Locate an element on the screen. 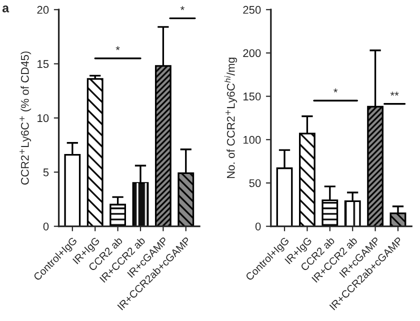 This screenshot has width=420, height=321. y-tick-label: 15 is located at coordinates (43, 64).